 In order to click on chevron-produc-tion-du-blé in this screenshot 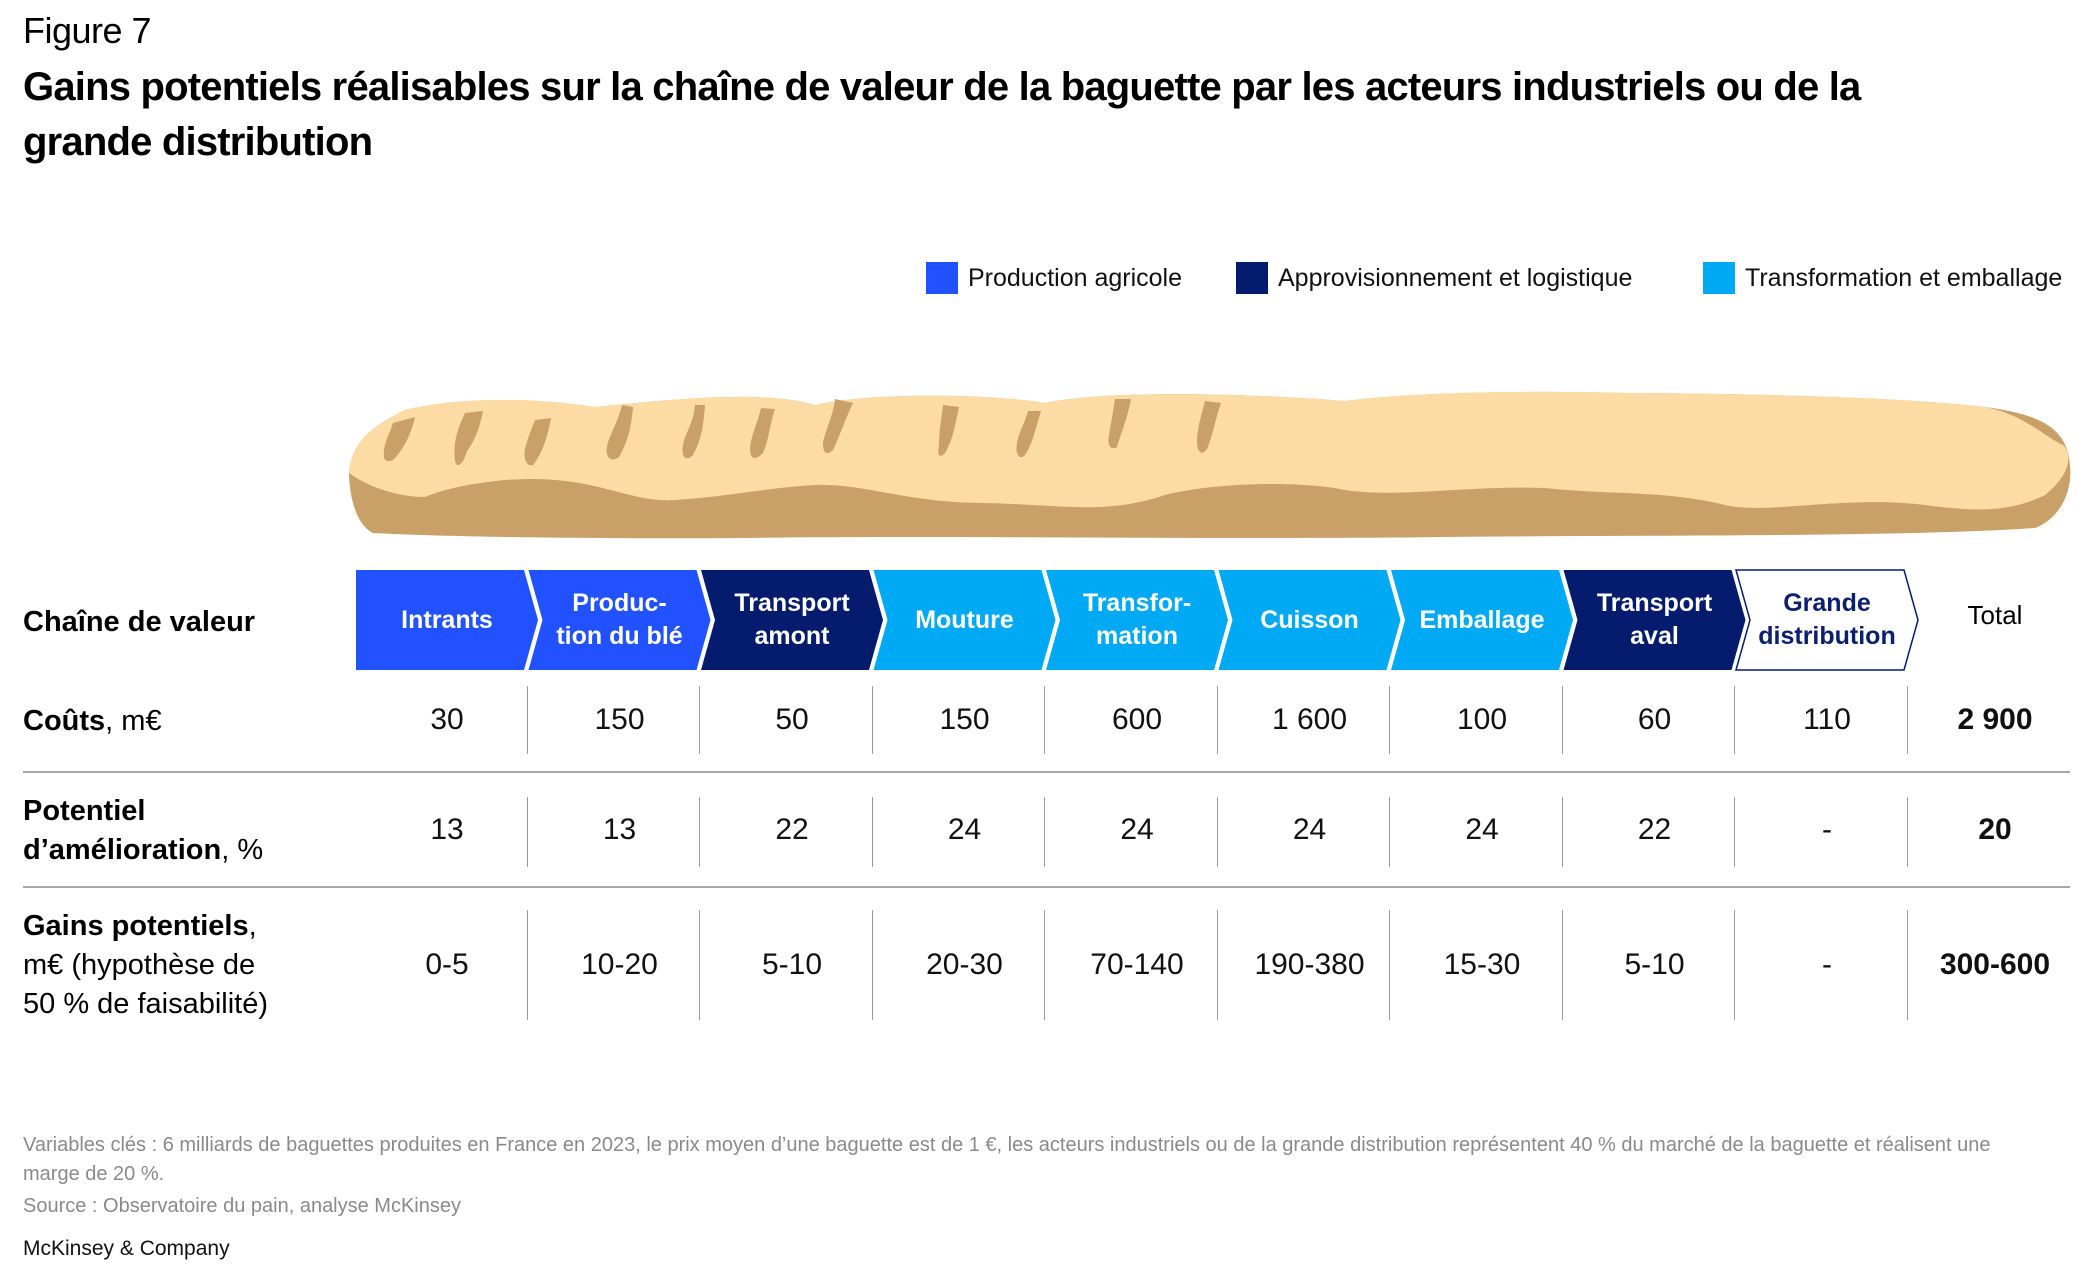, I will do `click(619, 620)`.